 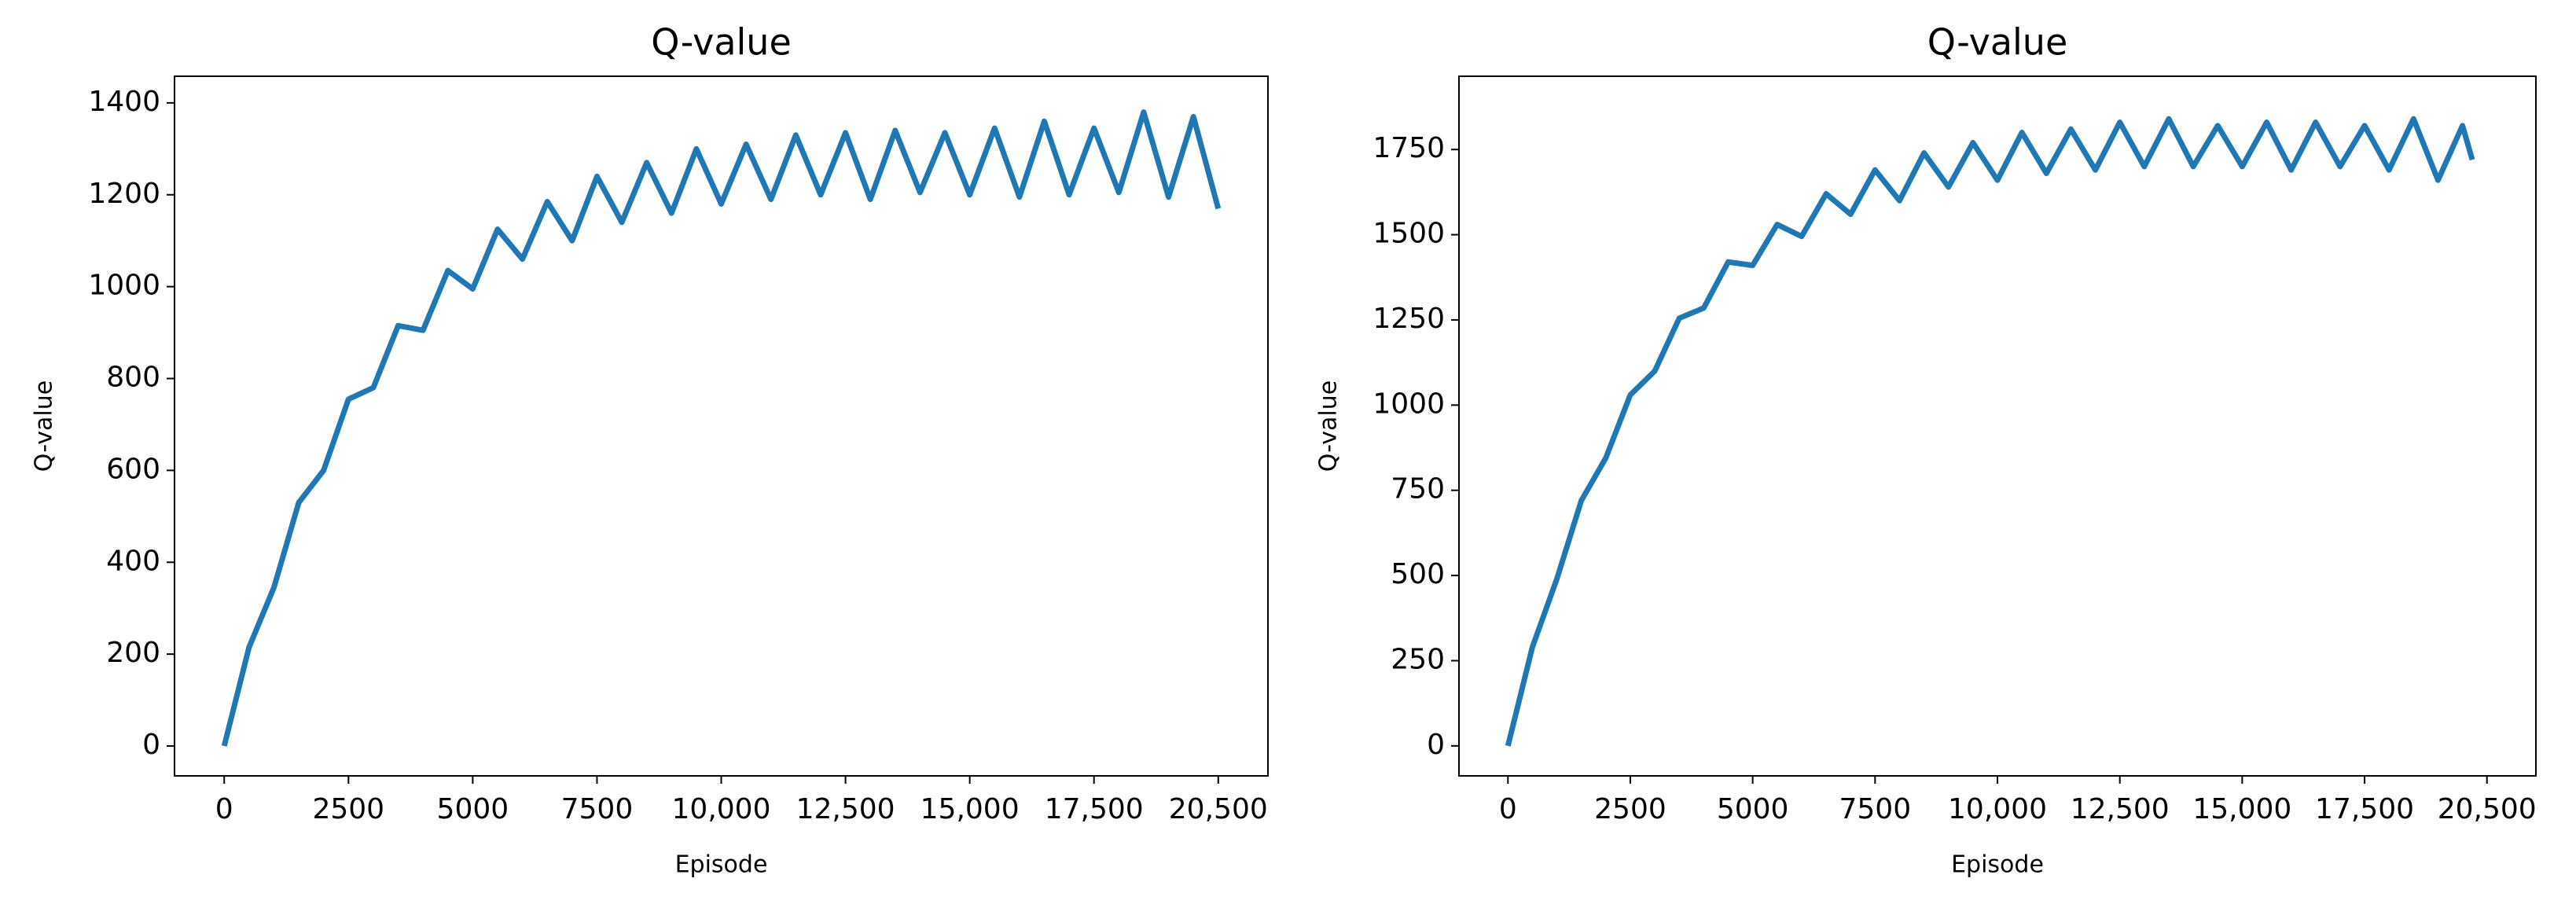 What do you see at coordinates (1409, 319) in the screenshot?
I see `y-tick-label: 1250` at bounding box center [1409, 319].